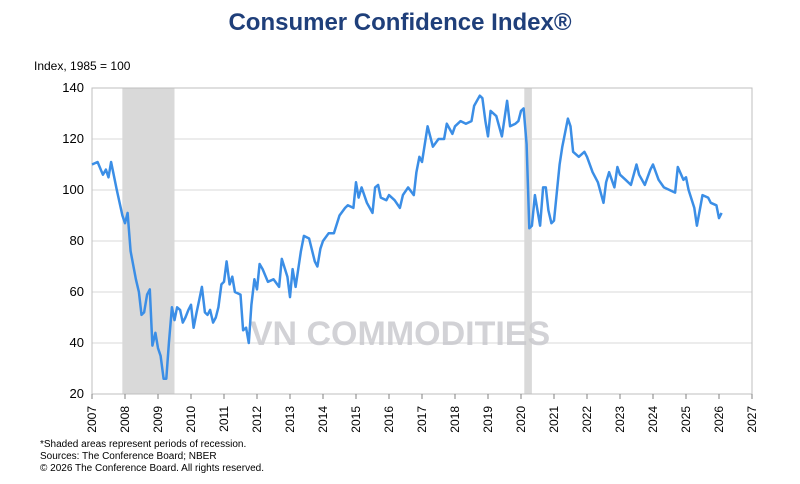 The image size is (800, 484). What do you see at coordinates (224, 419) in the screenshot?
I see `x-tick-label: 2011` at bounding box center [224, 419].